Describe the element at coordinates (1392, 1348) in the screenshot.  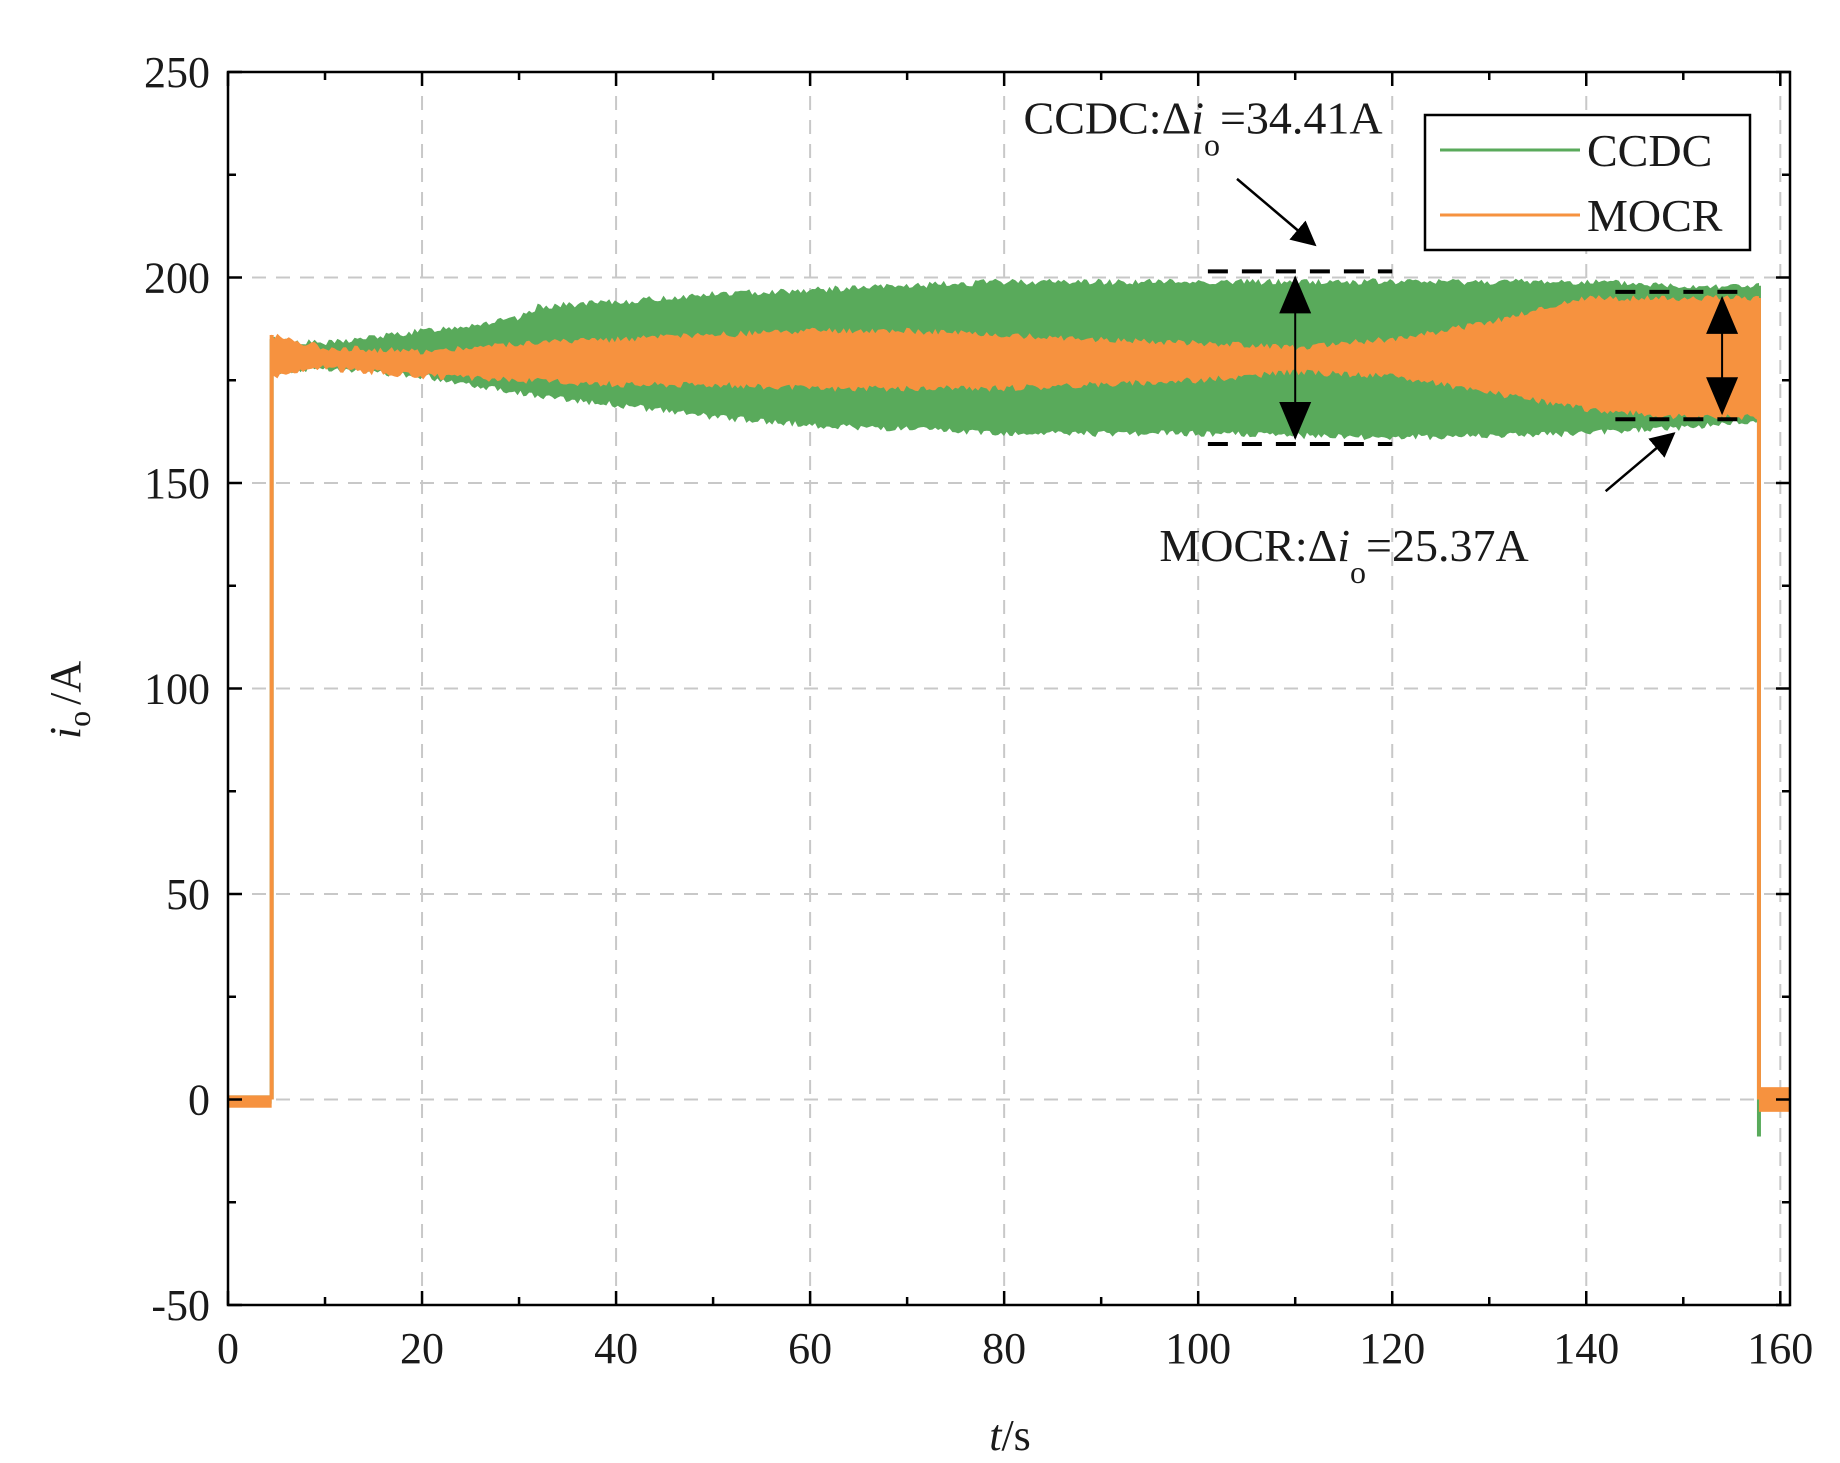
I see `x-tick-label-120: 120` at that location.